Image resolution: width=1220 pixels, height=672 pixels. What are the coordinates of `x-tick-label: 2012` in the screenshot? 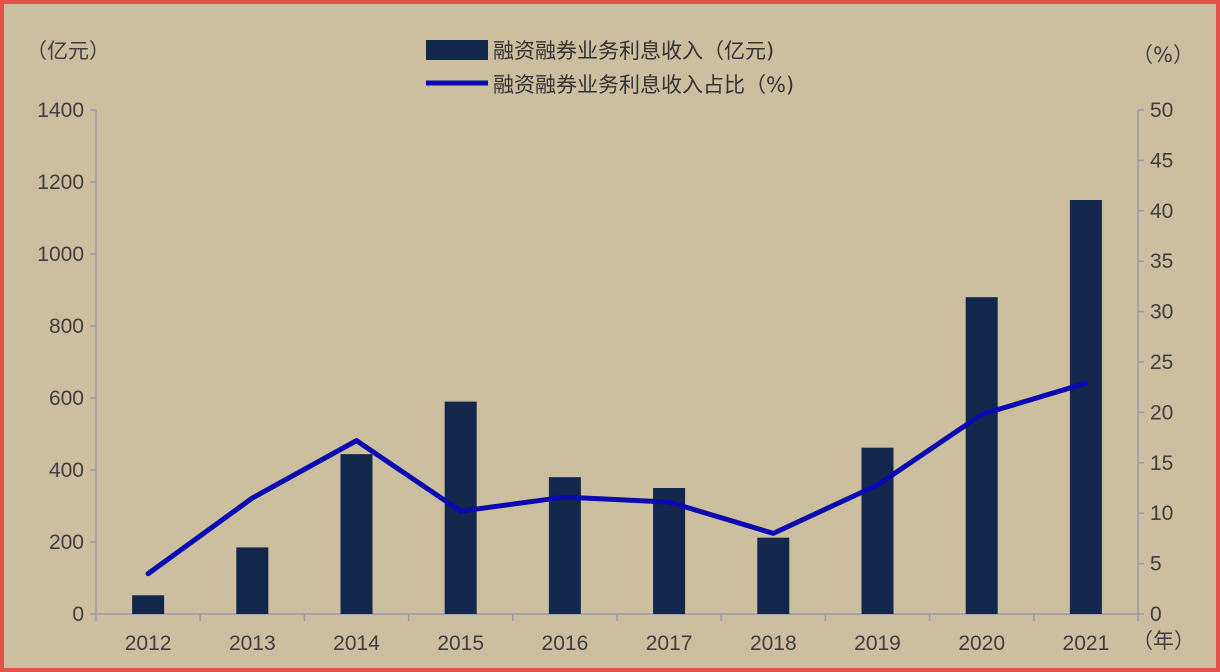 It's located at (148, 643).